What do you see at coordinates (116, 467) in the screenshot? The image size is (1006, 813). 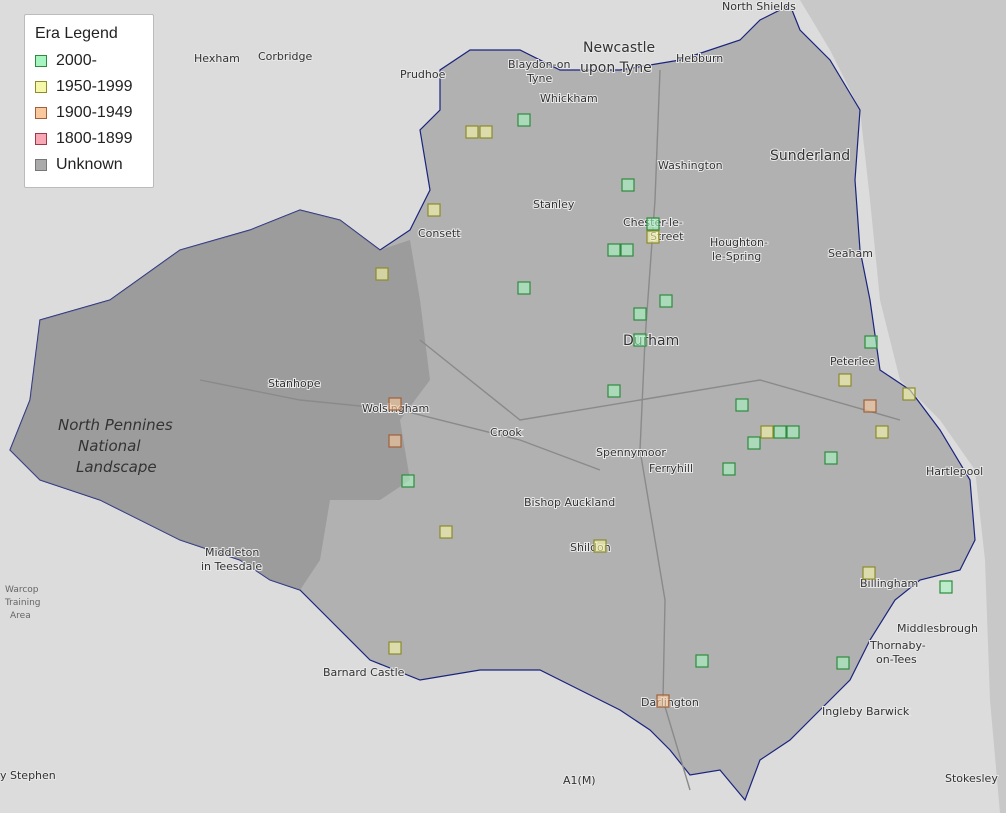 I see `place-label-np3: Landscape` at bounding box center [116, 467].